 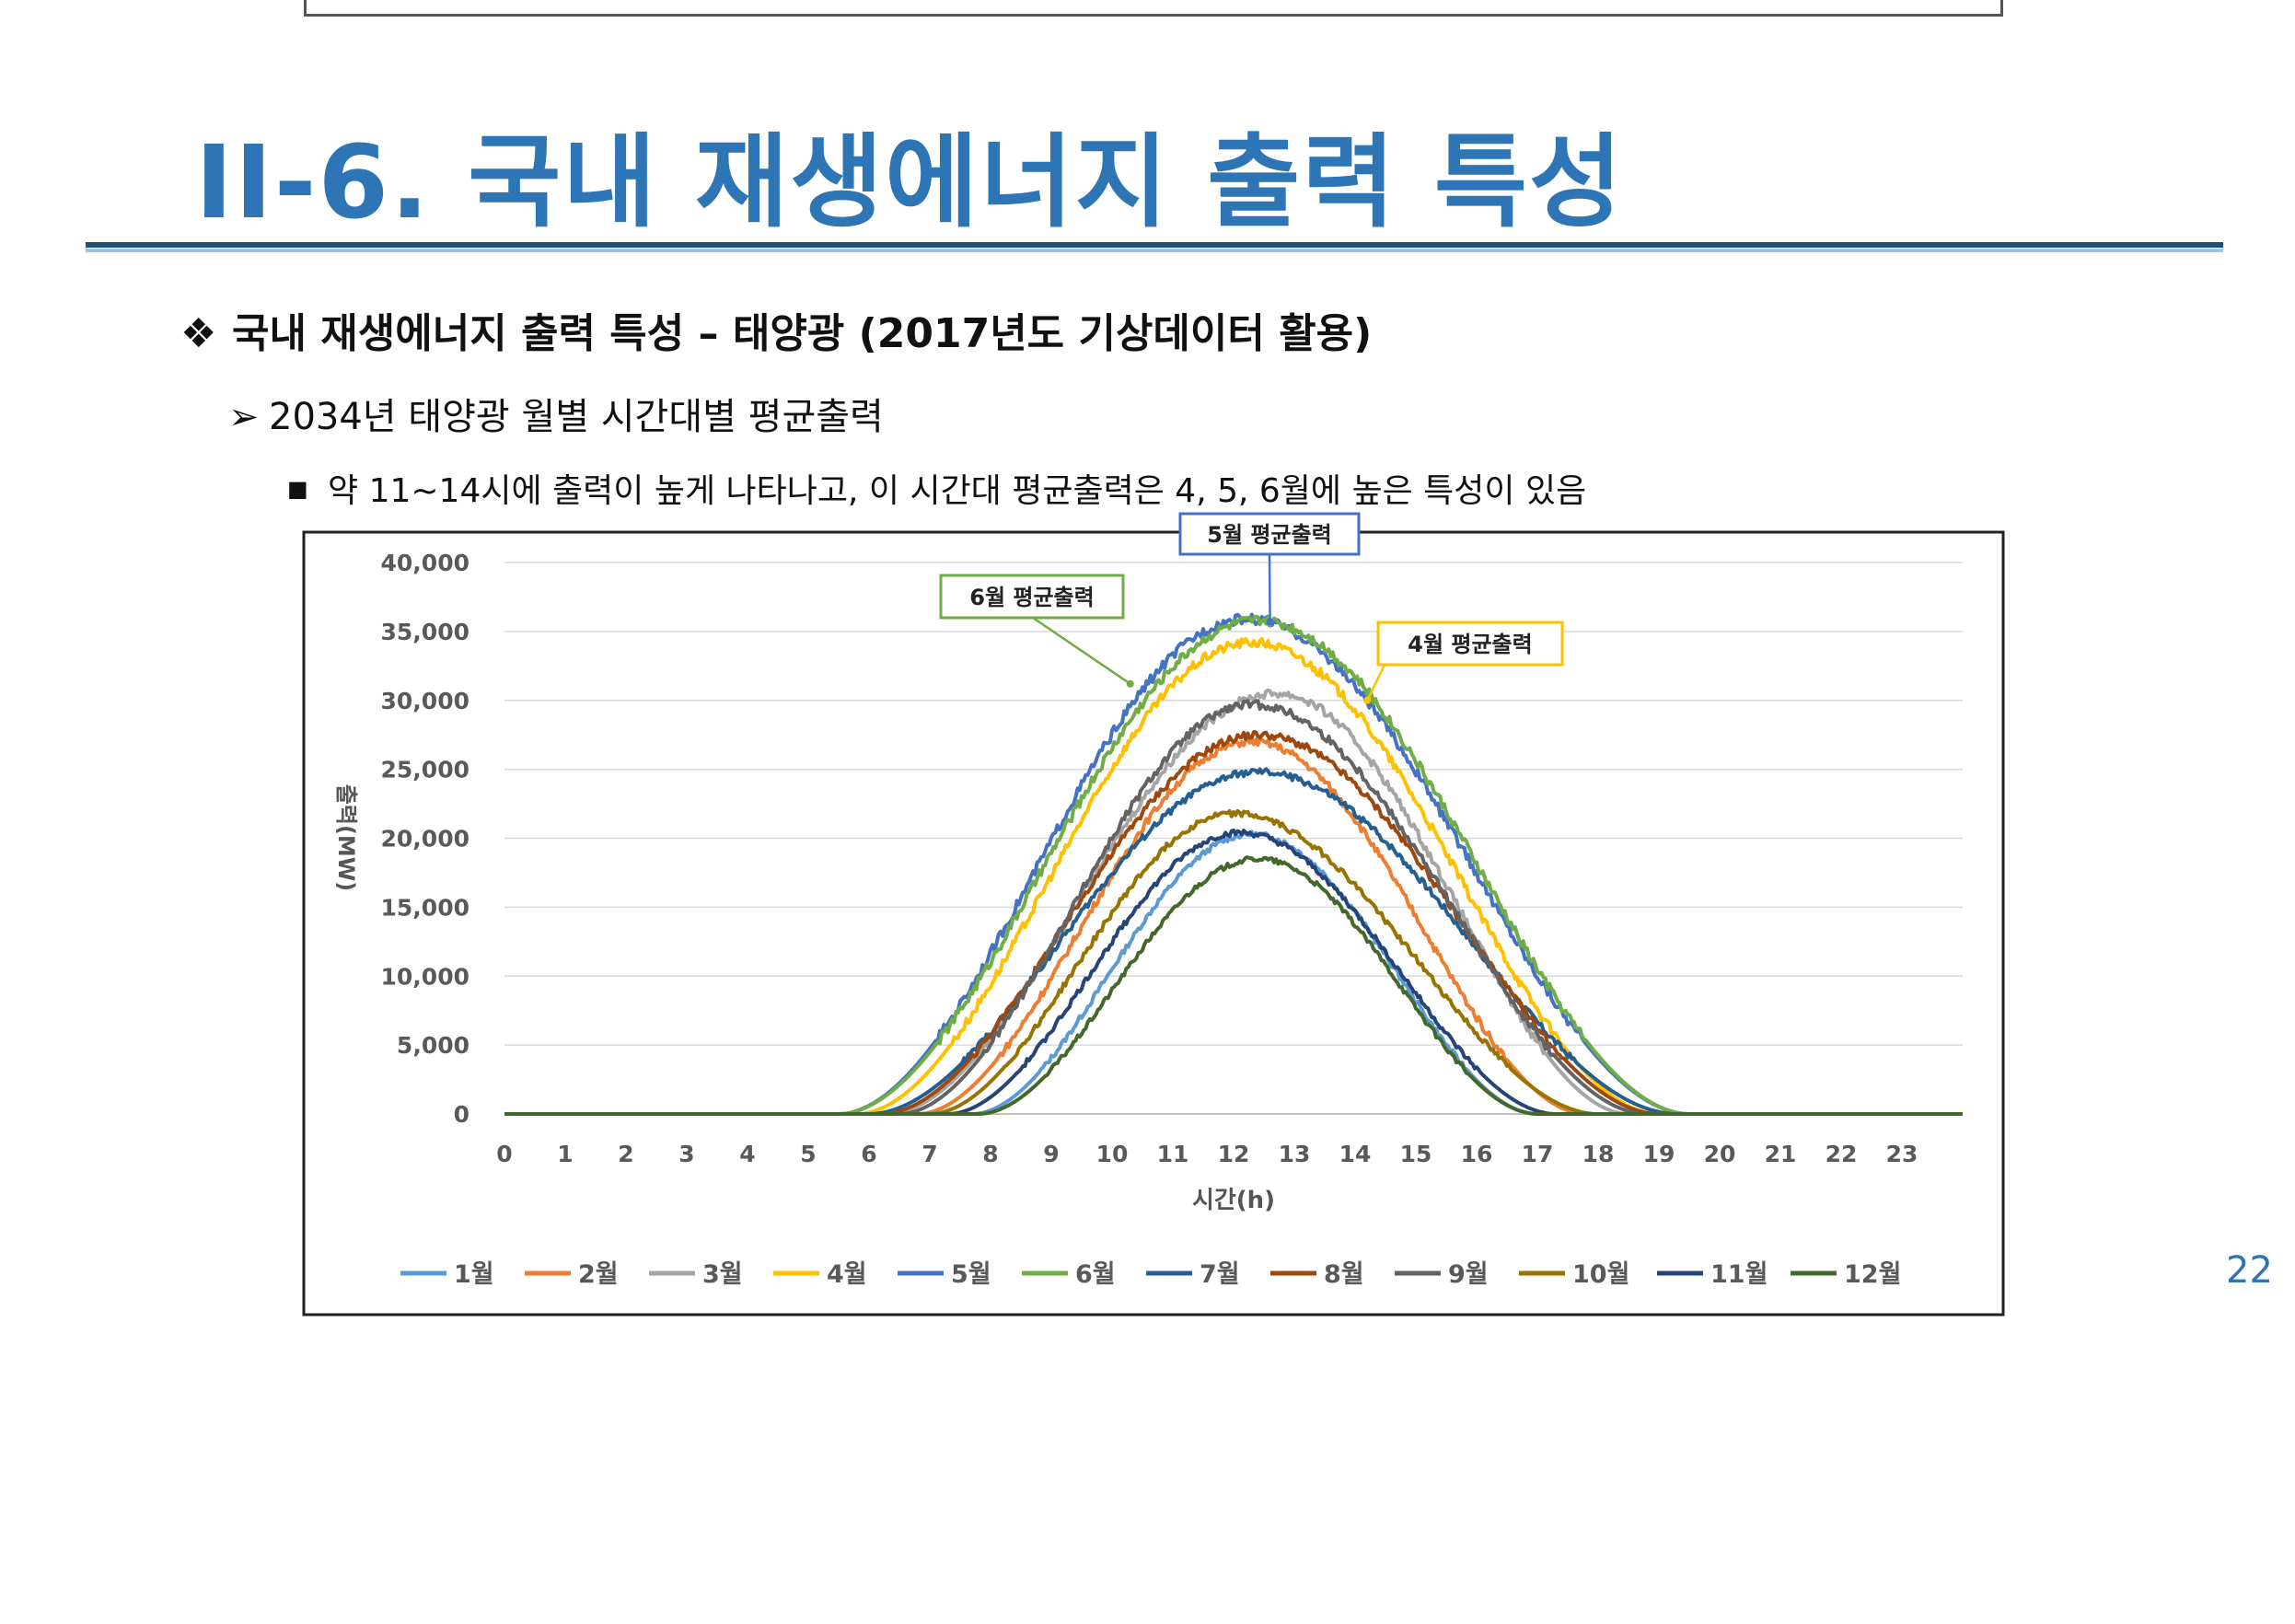 What do you see at coordinates (425, 632) in the screenshot?
I see `y-tick-label: 35,000` at bounding box center [425, 632].